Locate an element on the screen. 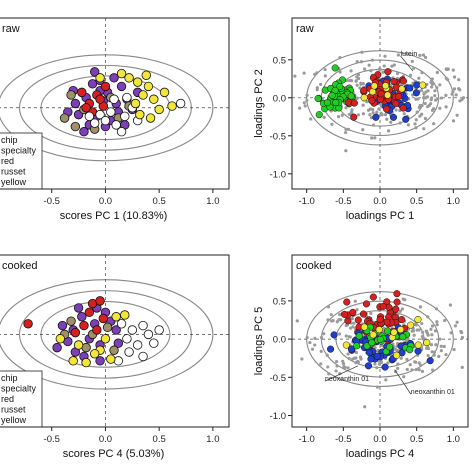  x-axis-label: loadings PC 4 is located at coordinates (380, 454).